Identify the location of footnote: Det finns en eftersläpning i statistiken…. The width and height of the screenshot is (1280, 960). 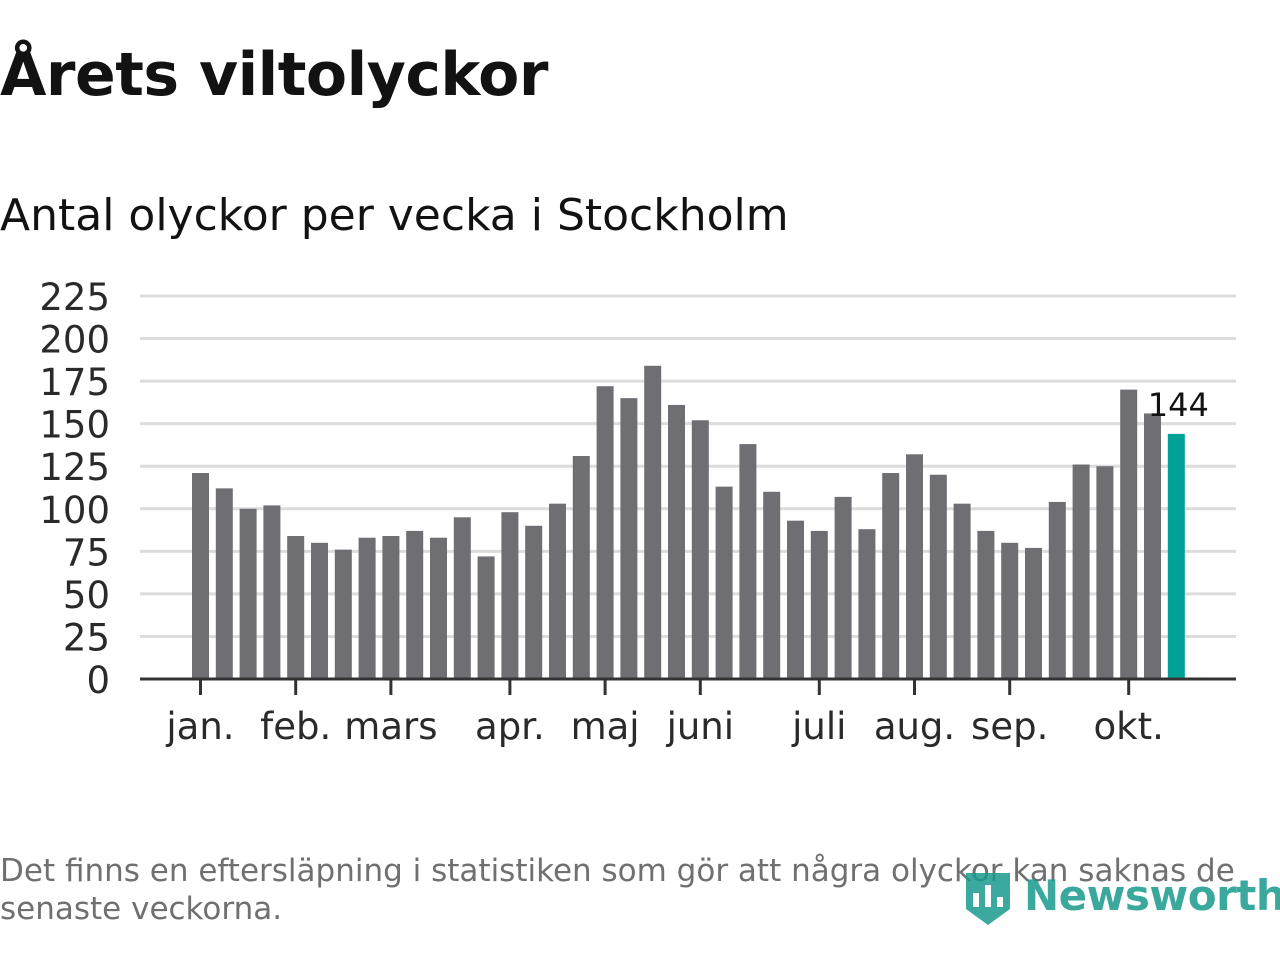
(617, 890).